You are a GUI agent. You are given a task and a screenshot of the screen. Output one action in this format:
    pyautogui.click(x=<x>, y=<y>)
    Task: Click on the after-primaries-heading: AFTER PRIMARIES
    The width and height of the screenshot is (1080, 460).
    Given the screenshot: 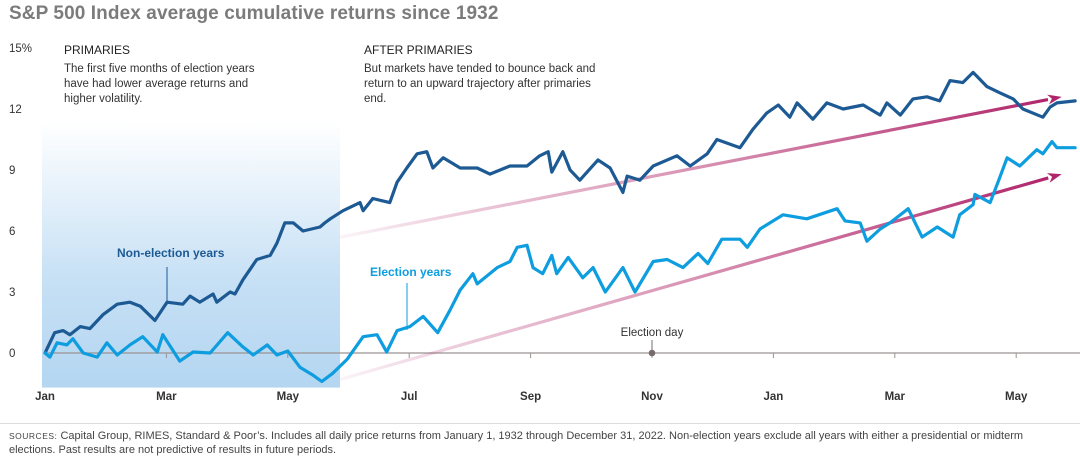 What is the action you would take?
    pyautogui.click(x=418, y=50)
    